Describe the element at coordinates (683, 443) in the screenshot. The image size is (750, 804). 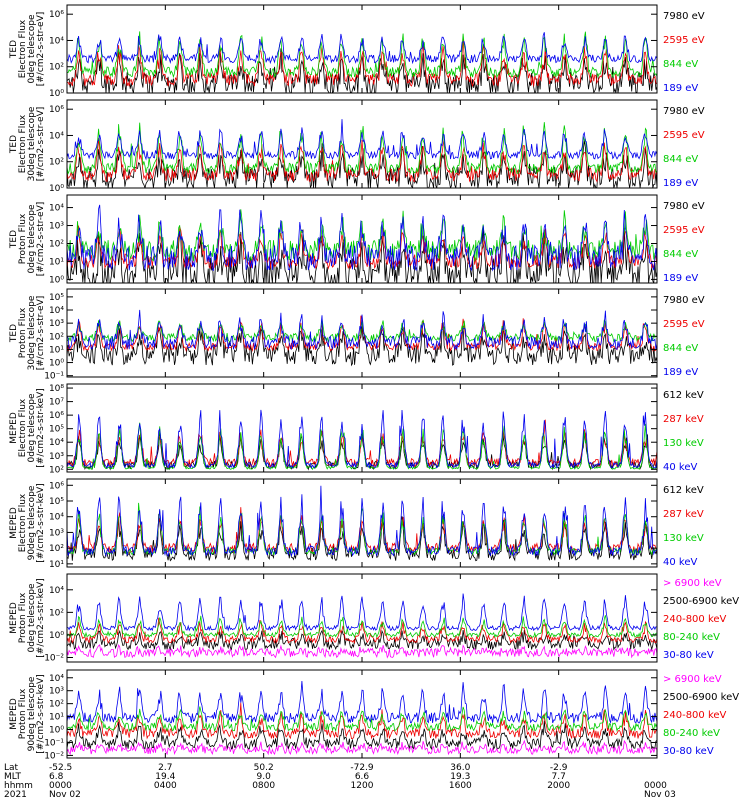
I see `legend-5-3: 130 keV` at that location.